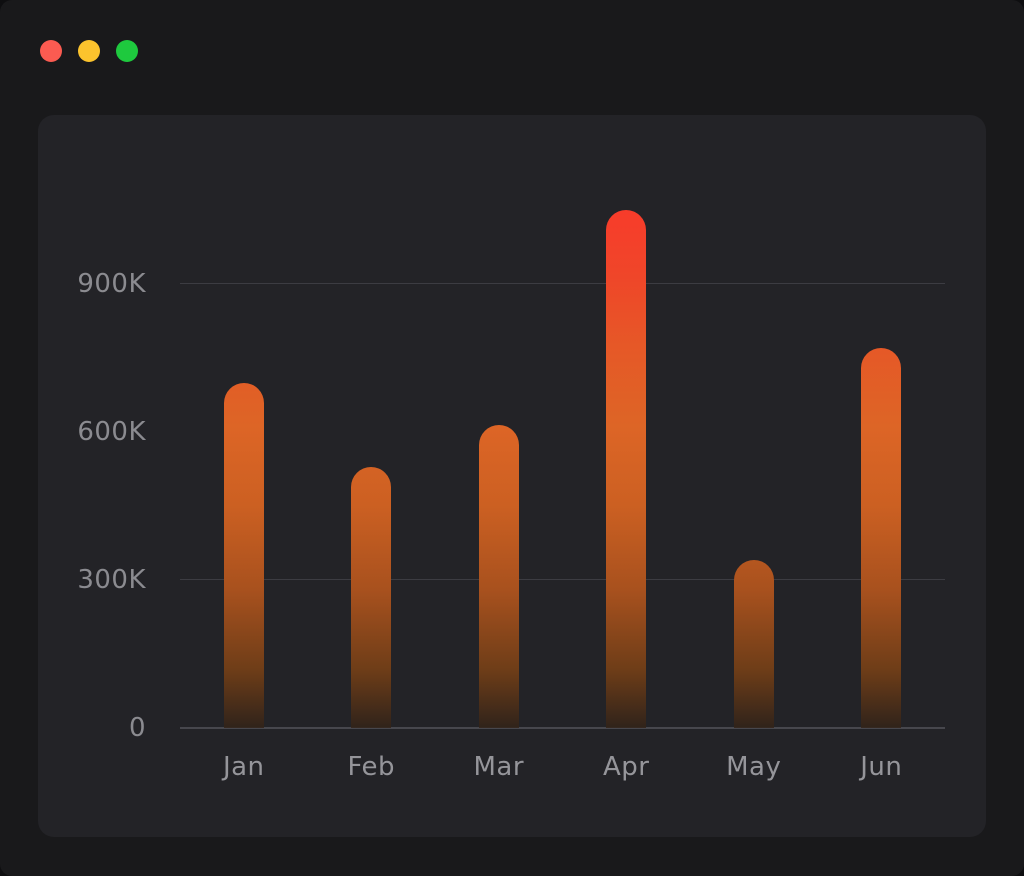 The height and width of the screenshot is (876, 1024). I want to click on x-axis-label-jun: Jun, so click(881, 767).